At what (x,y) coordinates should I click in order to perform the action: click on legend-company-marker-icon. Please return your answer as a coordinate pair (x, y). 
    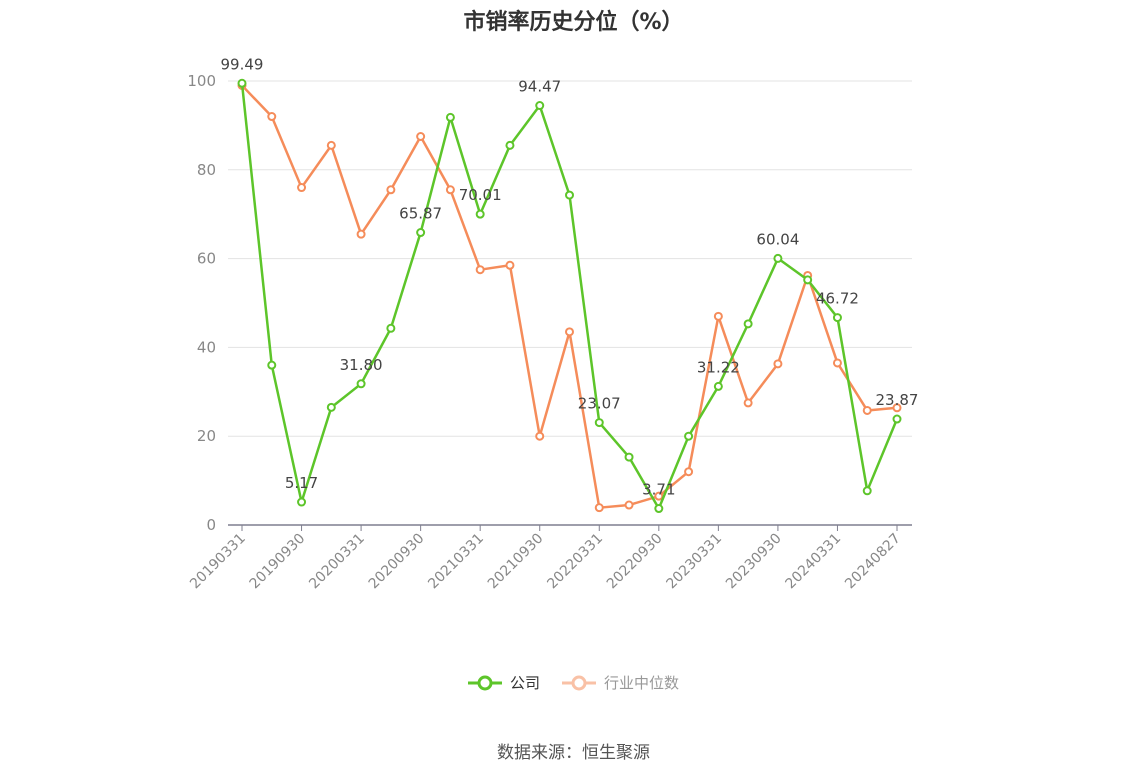
    Looking at the image, I should click on (484, 682).